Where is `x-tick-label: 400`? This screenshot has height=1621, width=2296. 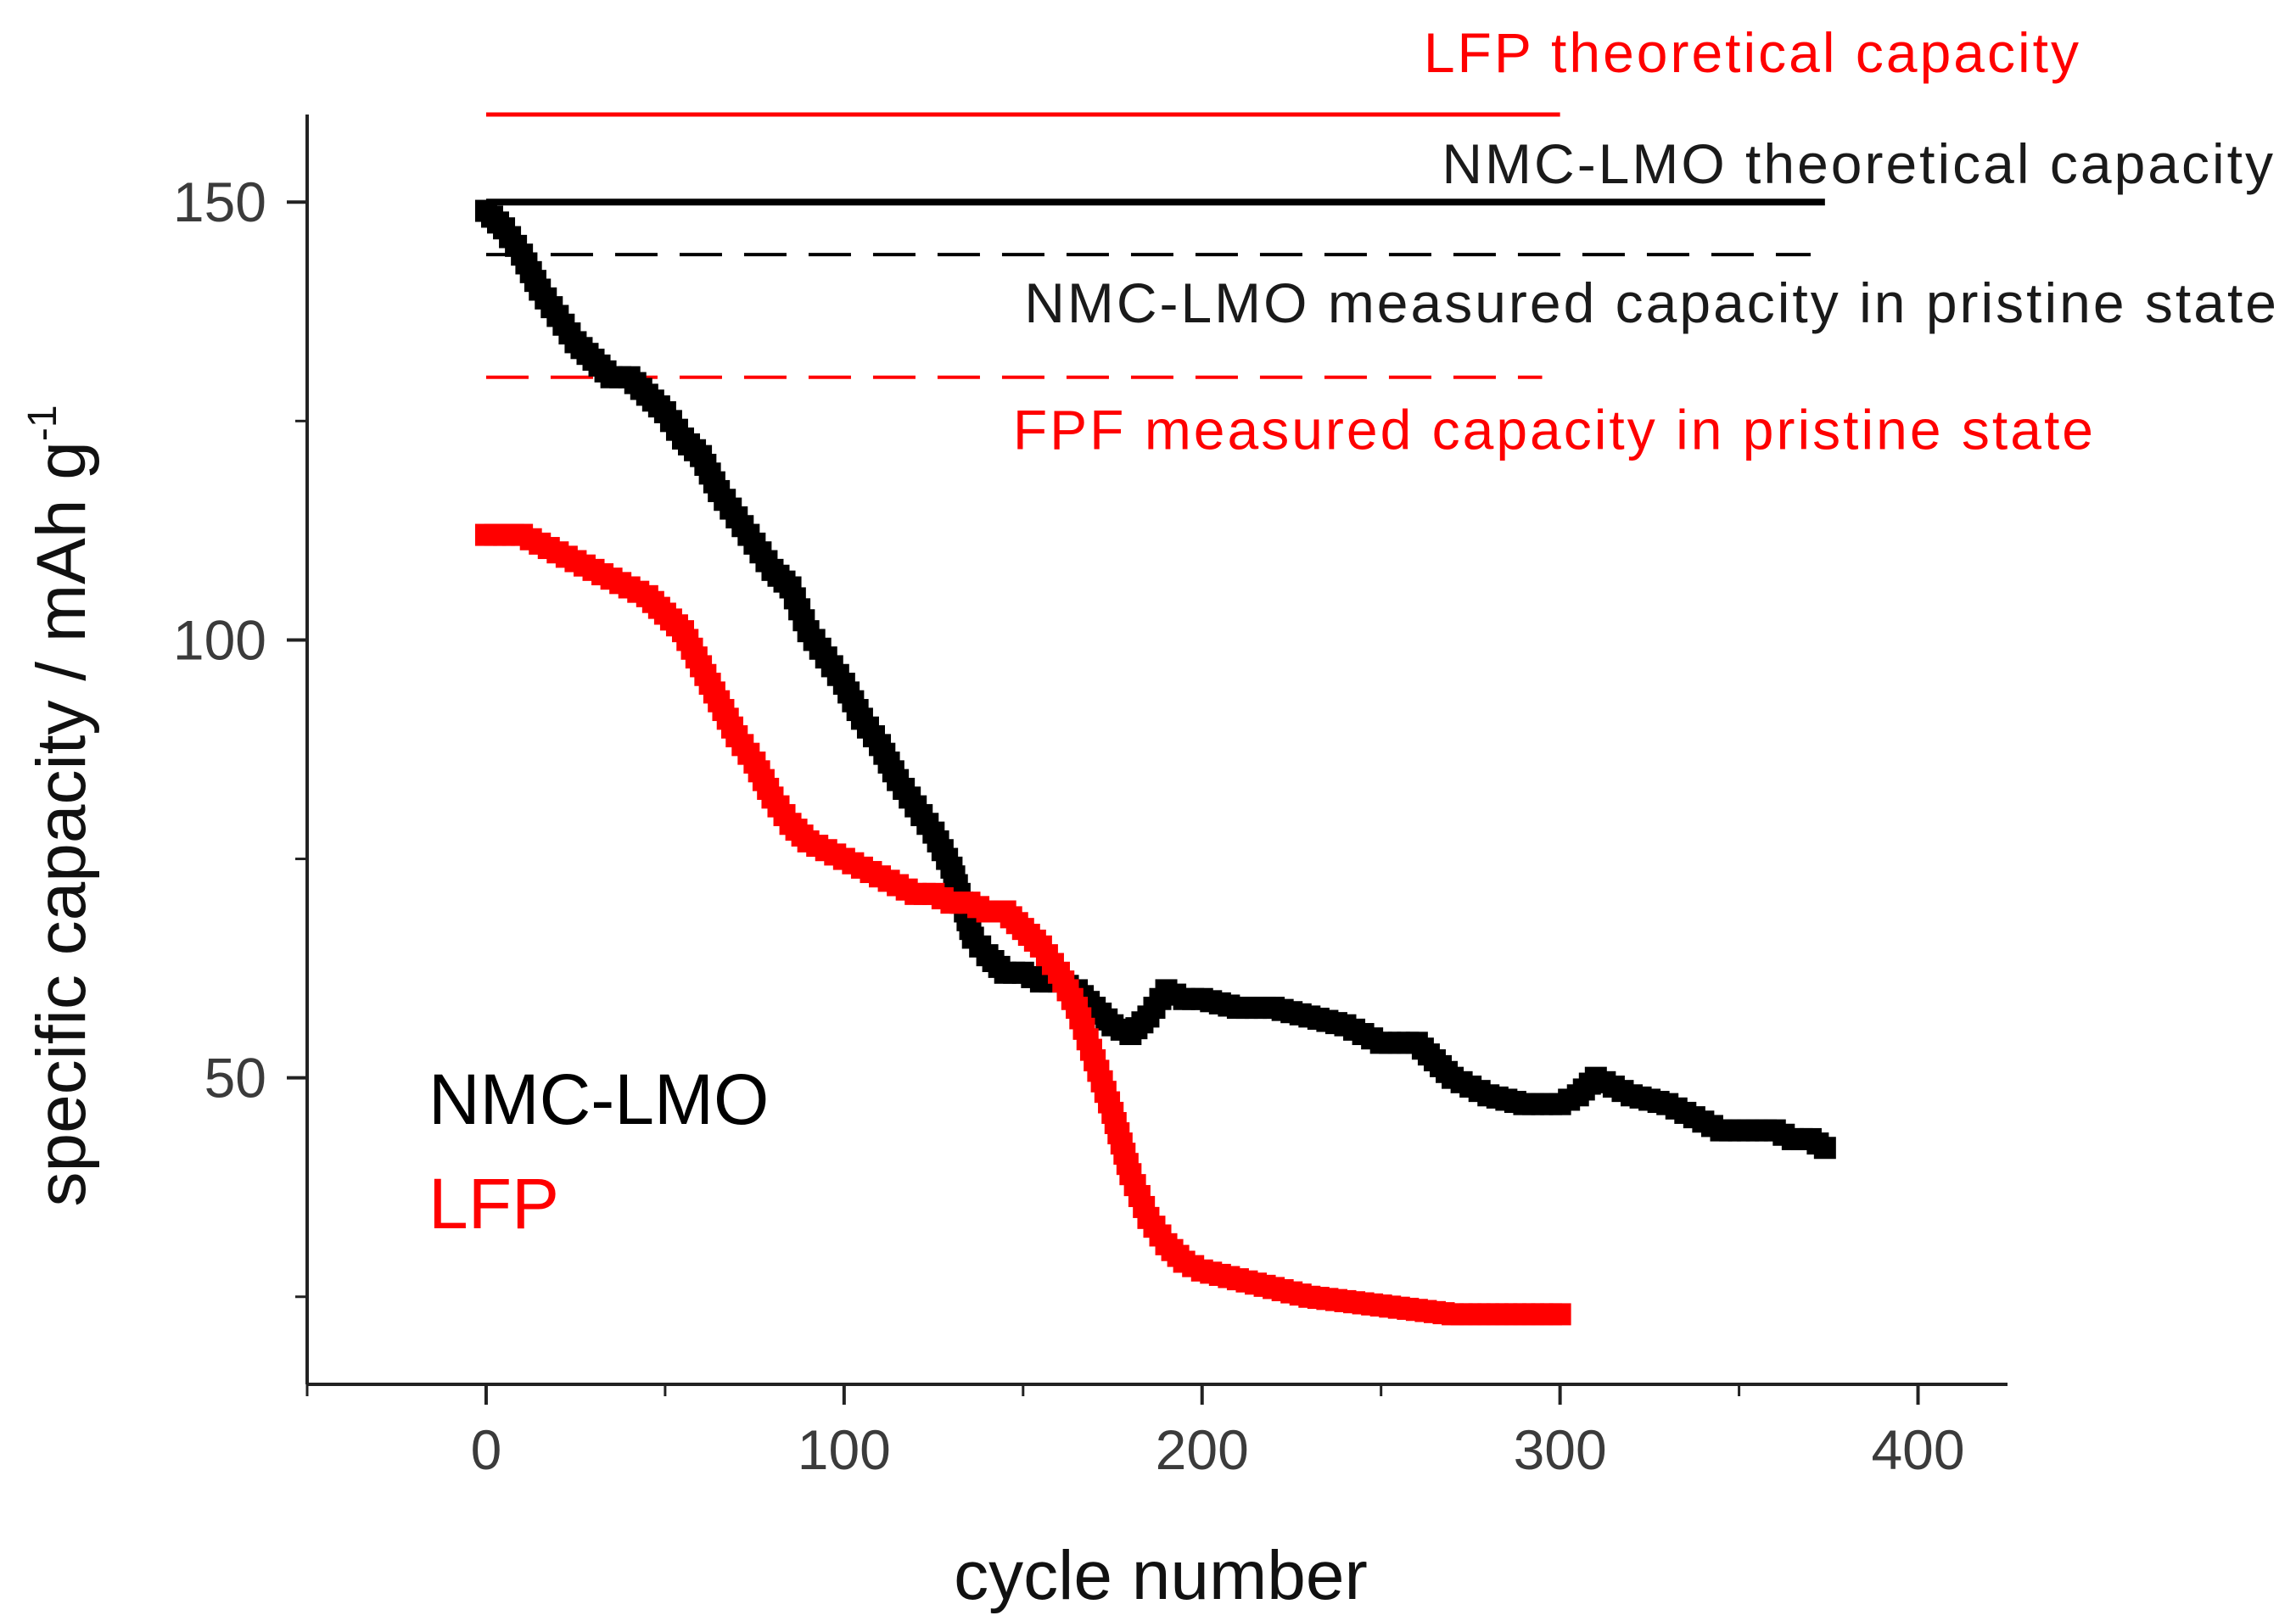 x-tick-label: 400 is located at coordinates (1917, 1449).